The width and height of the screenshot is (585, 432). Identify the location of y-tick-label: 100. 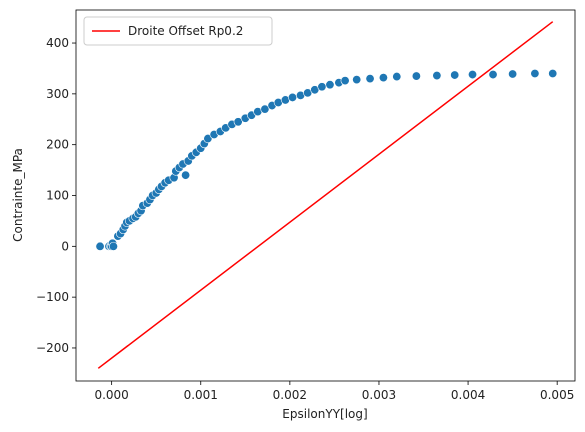
(57, 196).